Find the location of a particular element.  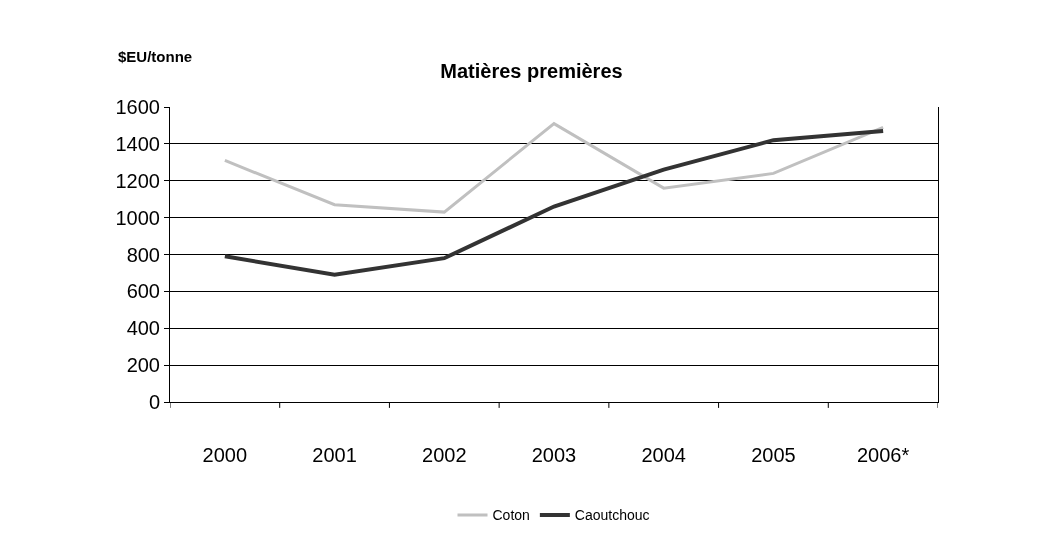

x-tick-label: 2002 is located at coordinates (444, 455).